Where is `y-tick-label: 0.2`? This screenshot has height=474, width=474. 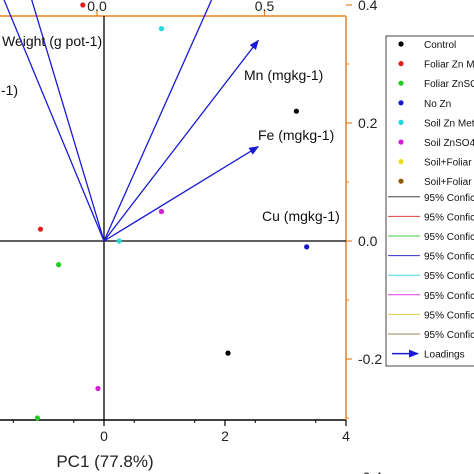 y-tick-label: 0.2 is located at coordinates (368, 123).